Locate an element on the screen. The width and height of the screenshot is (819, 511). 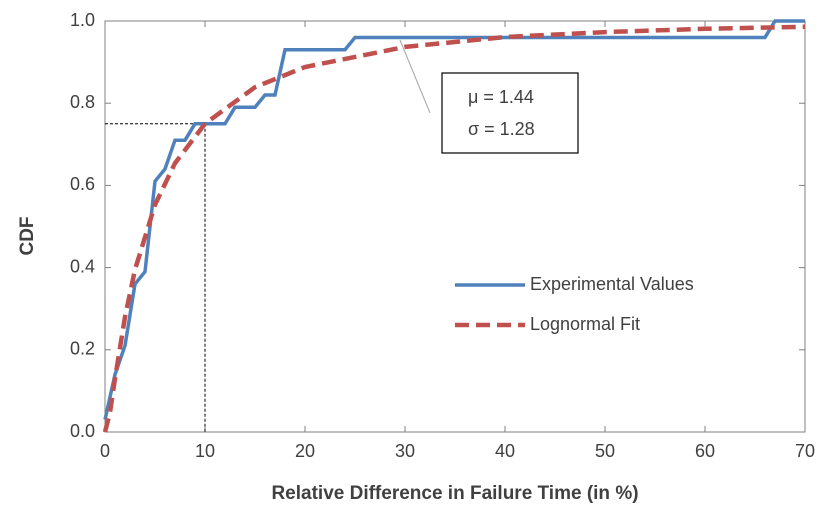
annotation-text: μ = 1.44 is located at coordinates (501, 97).